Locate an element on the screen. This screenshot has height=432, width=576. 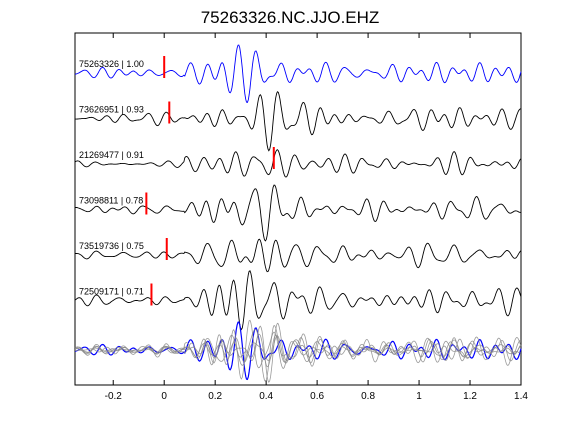
x-tick-label: 0.8 is located at coordinates (368, 396).